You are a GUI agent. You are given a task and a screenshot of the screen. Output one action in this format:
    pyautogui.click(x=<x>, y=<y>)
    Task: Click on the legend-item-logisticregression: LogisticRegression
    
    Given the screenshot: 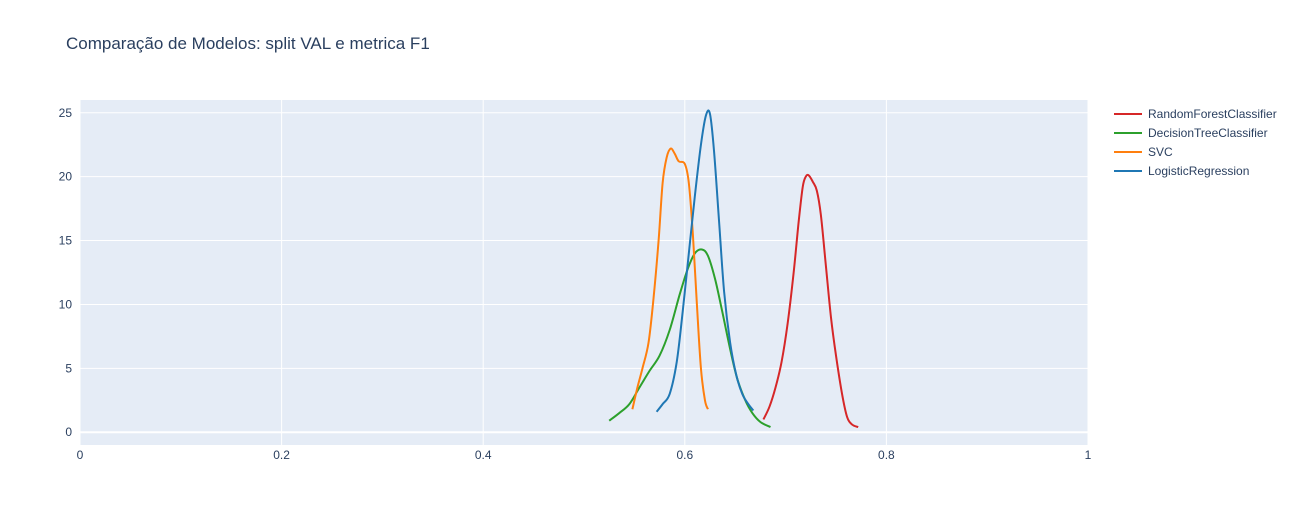 What is the action you would take?
    pyautogui.click(x=1181, y=171)
    